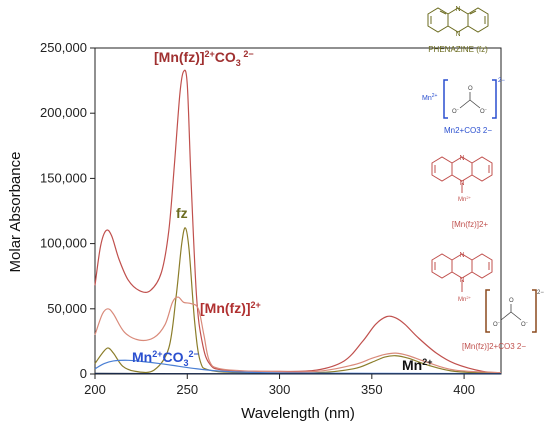  Describe the element at coordinates (457, 9) in the screenshot. I see `phenazine-n-top: N` at that location.